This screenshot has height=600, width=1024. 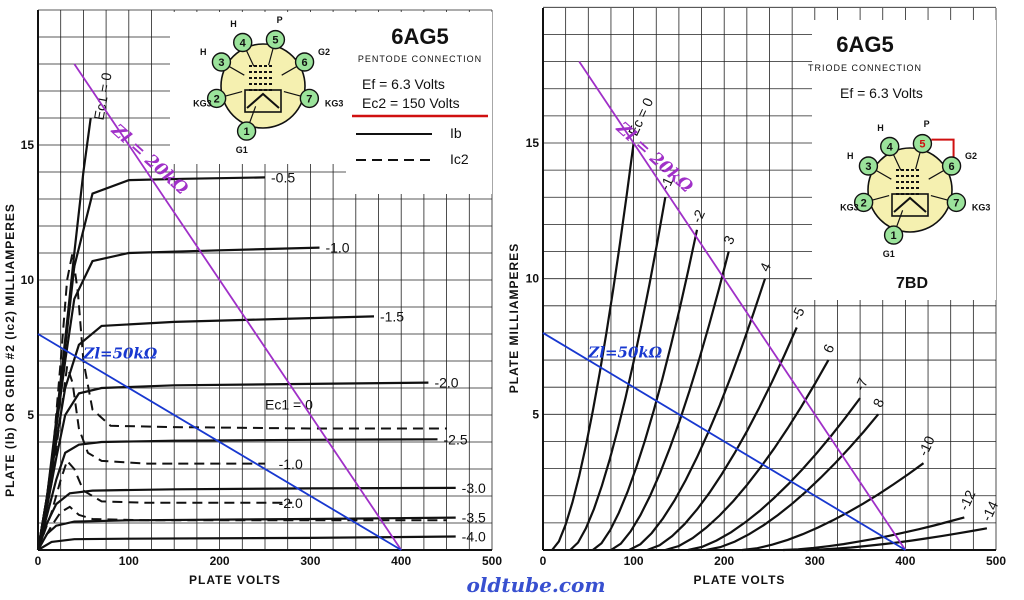 I want to click on triode-curve-label: 3, so click(x=729, y=240).